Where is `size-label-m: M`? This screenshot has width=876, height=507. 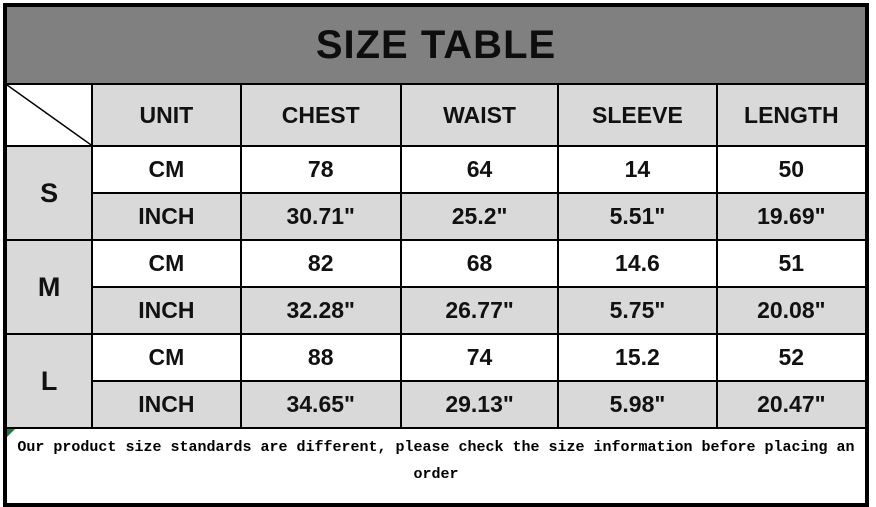
size-label-m: M is located at coordinates (48, 287).